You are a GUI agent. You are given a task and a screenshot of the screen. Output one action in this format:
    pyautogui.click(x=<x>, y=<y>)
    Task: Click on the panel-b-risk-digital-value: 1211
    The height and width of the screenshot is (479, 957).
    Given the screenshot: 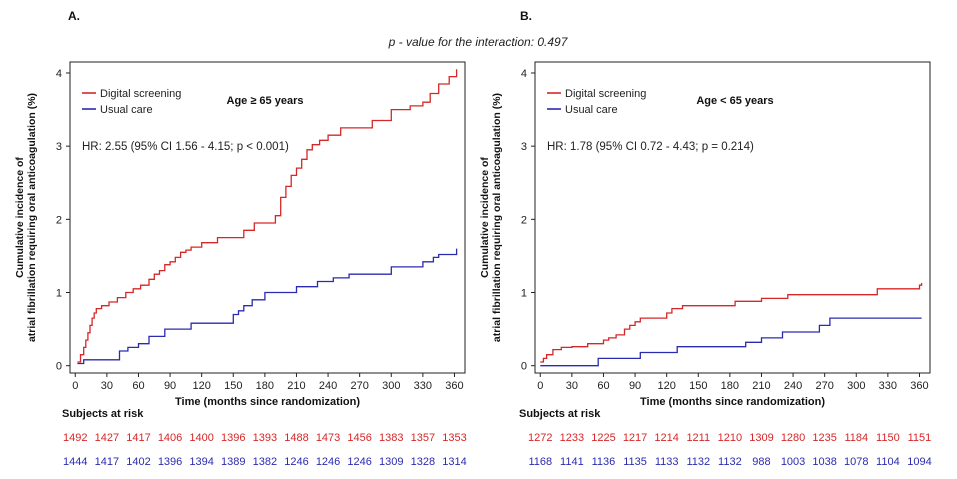 What is the action you would take?
    pyautogui.click(x=698, y=438)
    